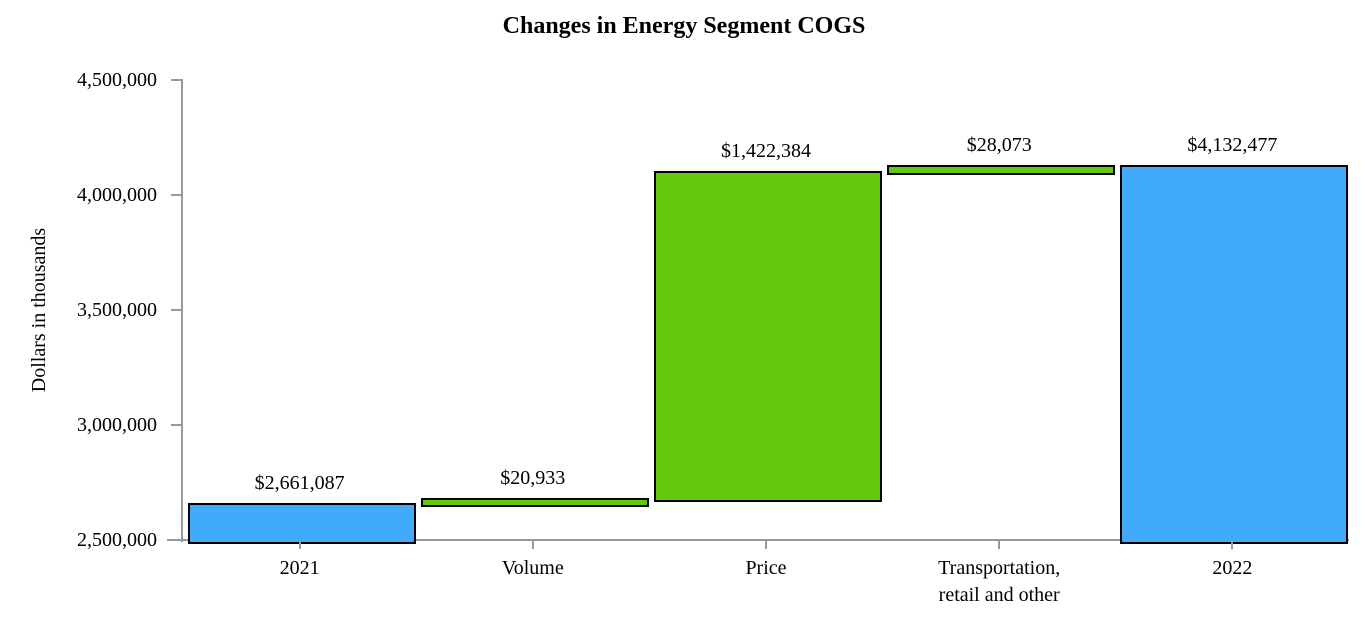 Image resolution: width=1368 pixels, height=626 pixels. What do you see at coordinates (758, 540) in the screenshot?
I see `x-axis-line` at bounding box center [758, 540].